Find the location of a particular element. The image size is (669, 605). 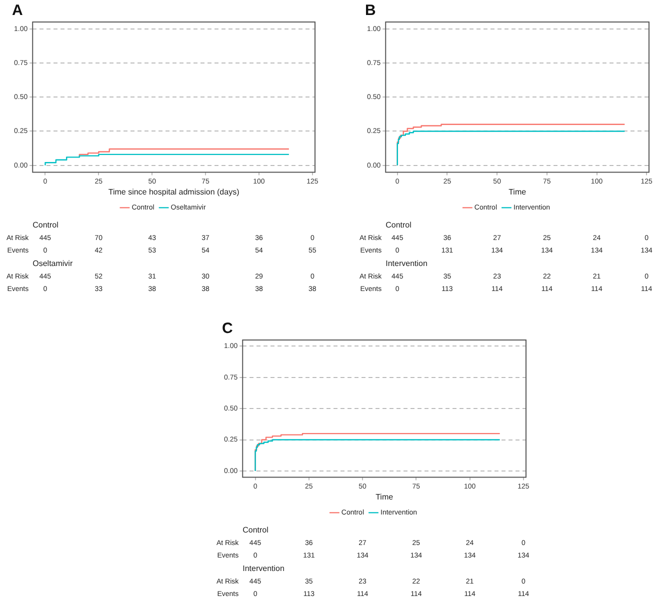

chart-title: B is located at coordinates (370, 11).